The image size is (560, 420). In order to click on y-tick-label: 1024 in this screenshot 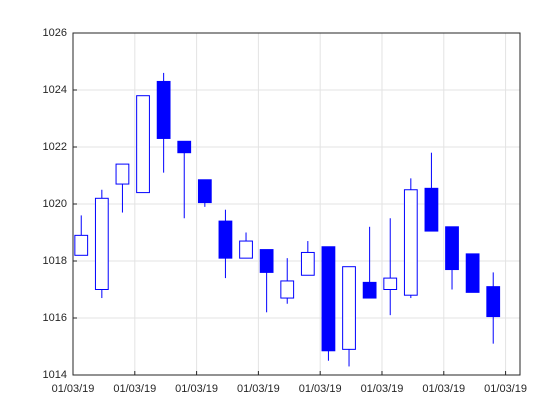, I will do `click(55, 90)`.